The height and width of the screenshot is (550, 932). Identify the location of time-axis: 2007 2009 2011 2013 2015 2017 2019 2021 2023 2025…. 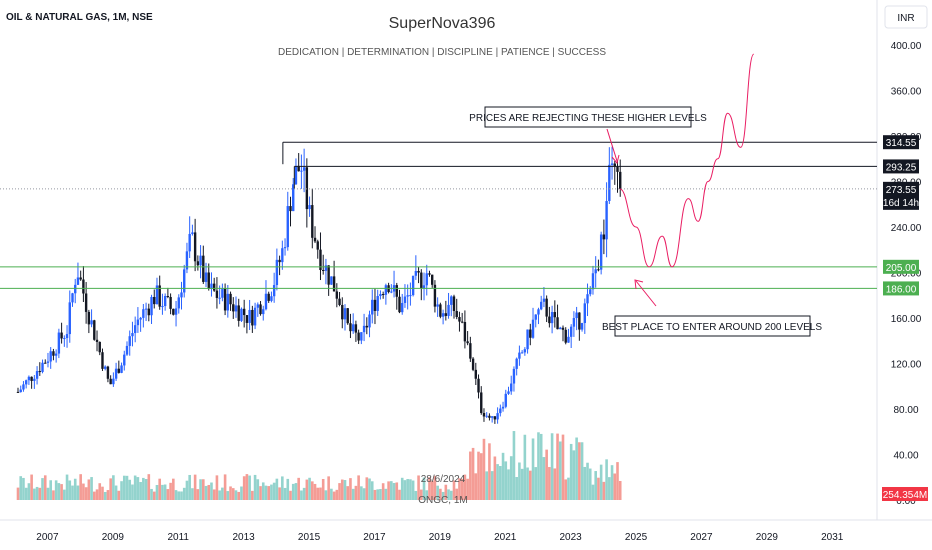
(439, 537).